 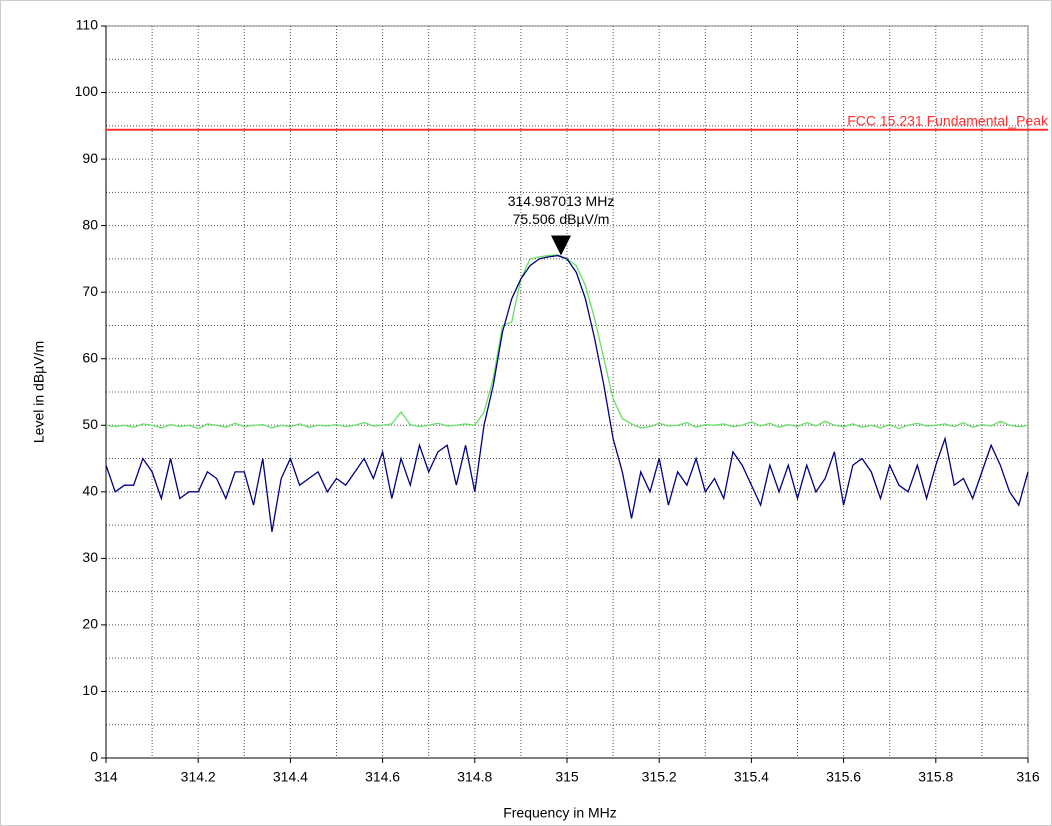 I want to click on marker, so click(x=561, y=245).